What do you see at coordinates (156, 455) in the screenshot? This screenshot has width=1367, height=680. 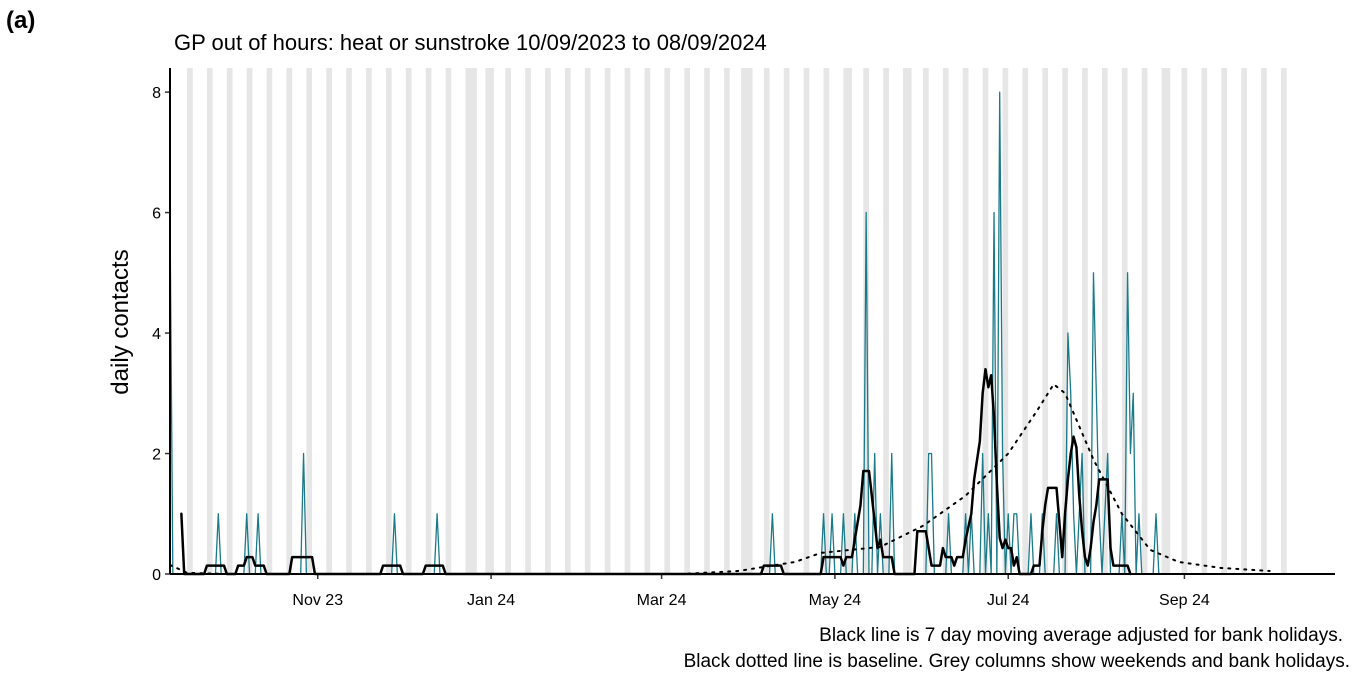 I see `y-tick-label: 2` at bounding box center [156, 455].